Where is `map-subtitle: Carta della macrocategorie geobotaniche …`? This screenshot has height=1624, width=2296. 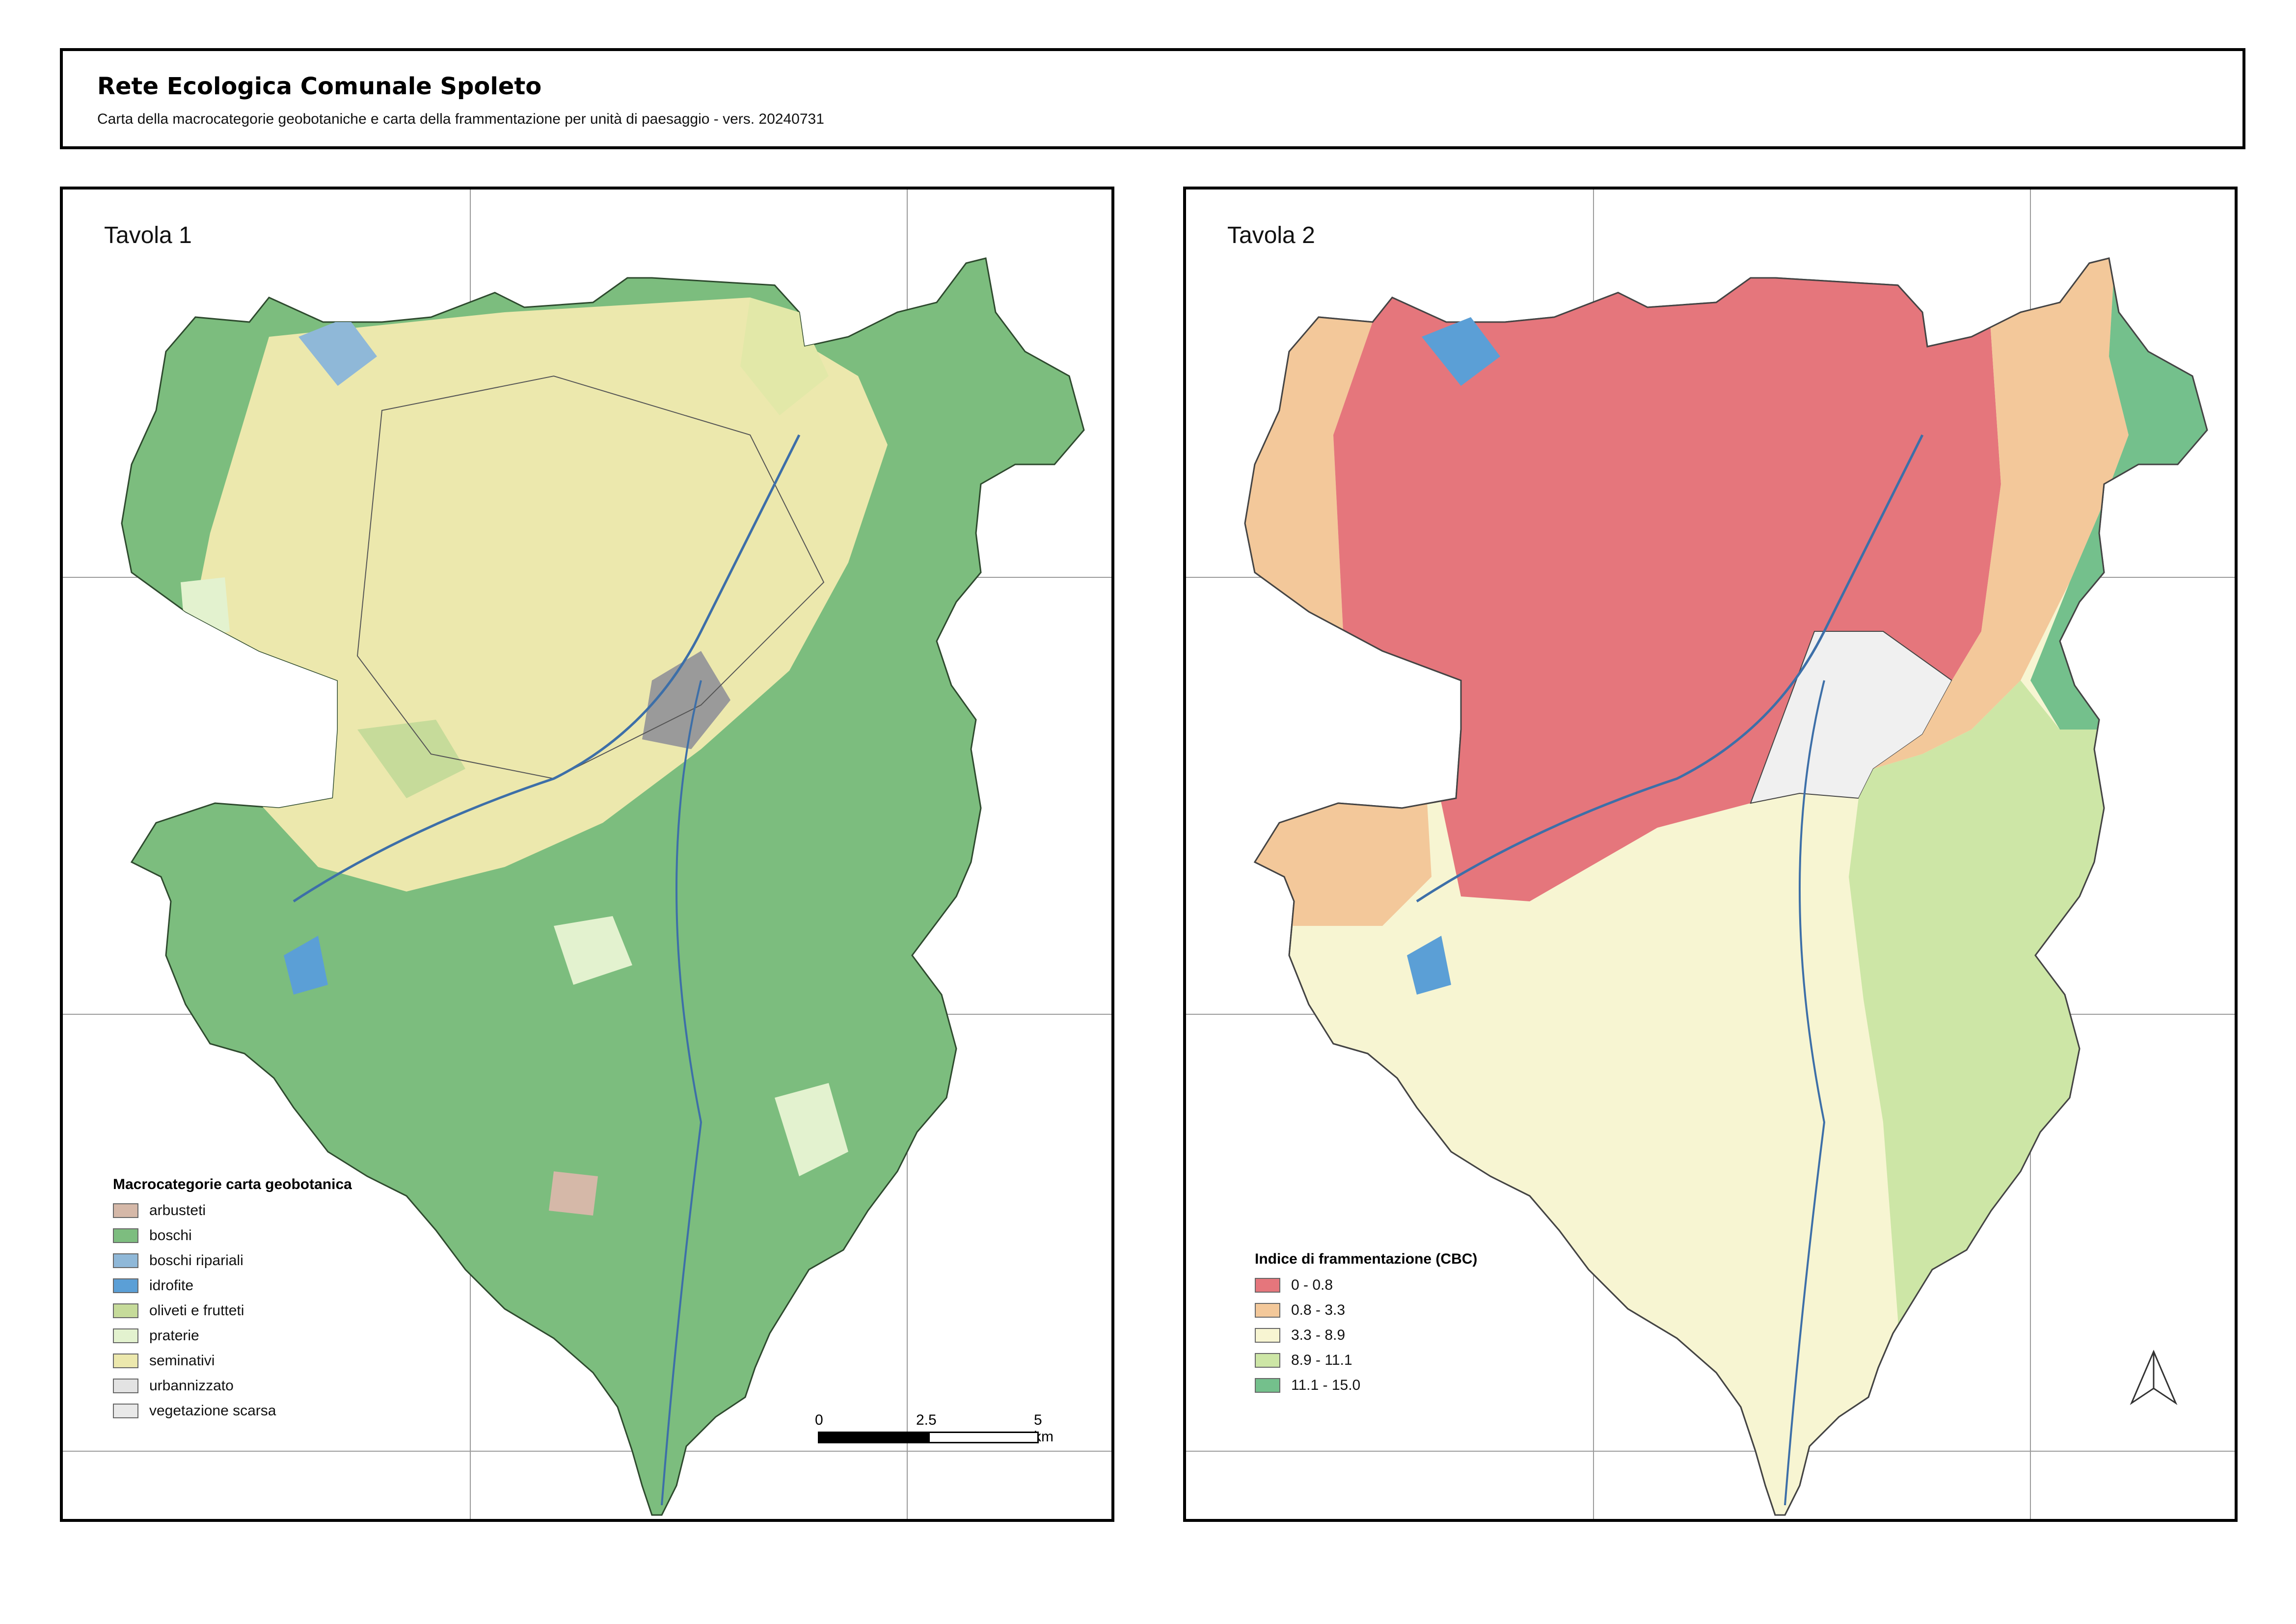
map-subtitle: Carta della macrocategorie geobotaniche … is located at coordinates (460, 119).